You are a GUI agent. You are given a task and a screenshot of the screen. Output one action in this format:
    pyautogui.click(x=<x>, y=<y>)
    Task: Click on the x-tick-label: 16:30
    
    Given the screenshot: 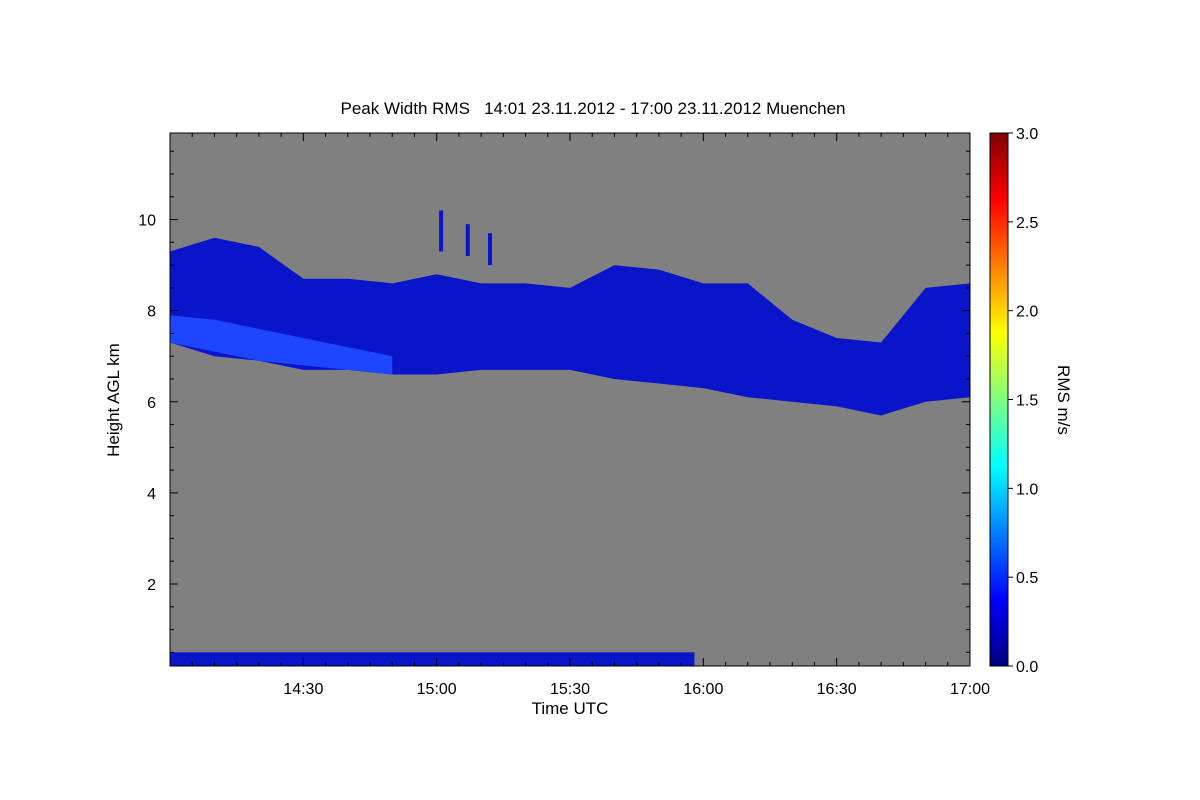 What is the action you would take?
    pyautogui.click(x=837, y=689)
    